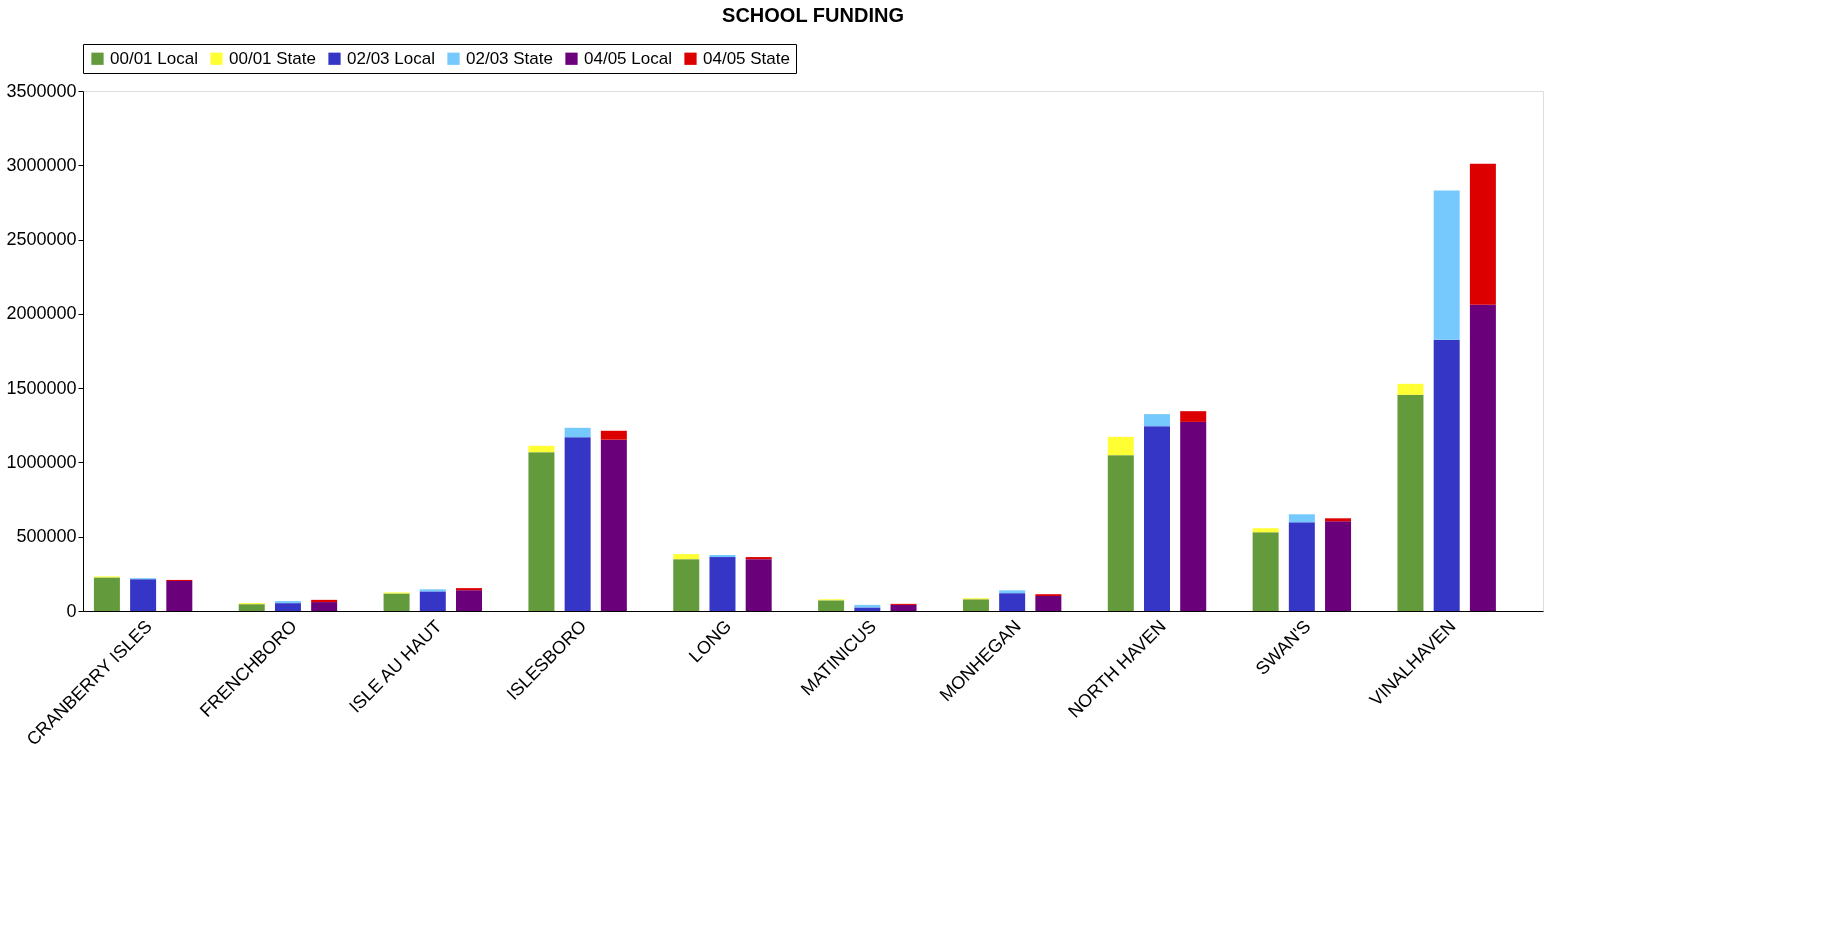  Describe the element at coordinates (41, 164) in the screenshot. I see `y-tick-label: 3000000` at that location.